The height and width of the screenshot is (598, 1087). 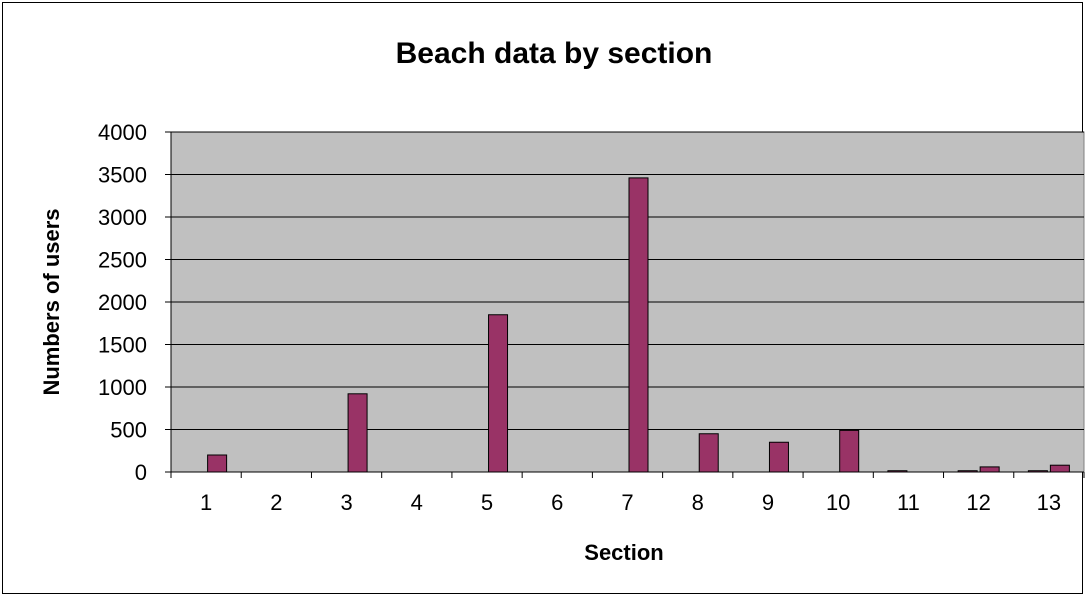 What do you see at coordinates (346, 502) in the screenshot?
I see `x-tick-label: 3` at bounding box center [346, 502].